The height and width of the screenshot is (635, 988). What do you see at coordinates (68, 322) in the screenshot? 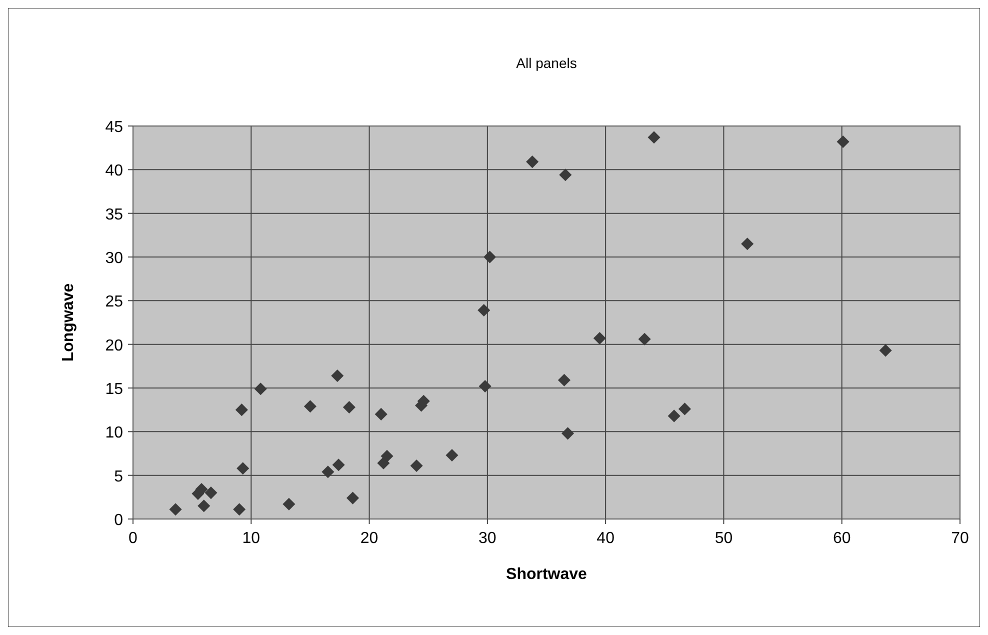
I see `y-axis-title: Longwave` at bounding box center [68, 322].